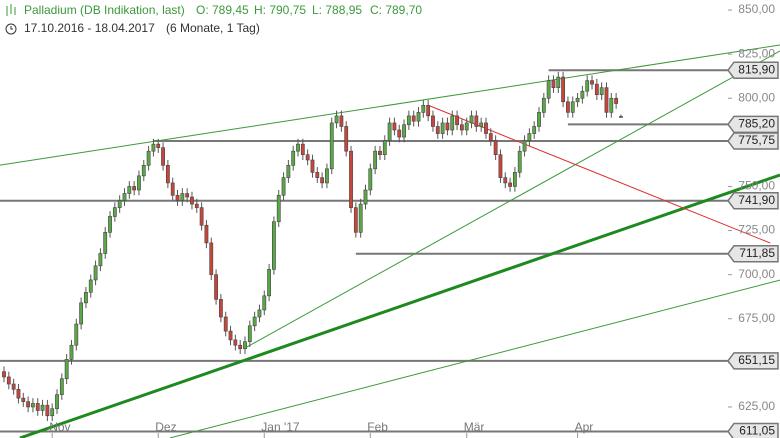 This screenshot has width=780, height=438. What do you see at coordinates (89, 28) in the screenshot?
I see `period: 17.10.2016 - 18.04.2017` at bounding box center [89, 28].